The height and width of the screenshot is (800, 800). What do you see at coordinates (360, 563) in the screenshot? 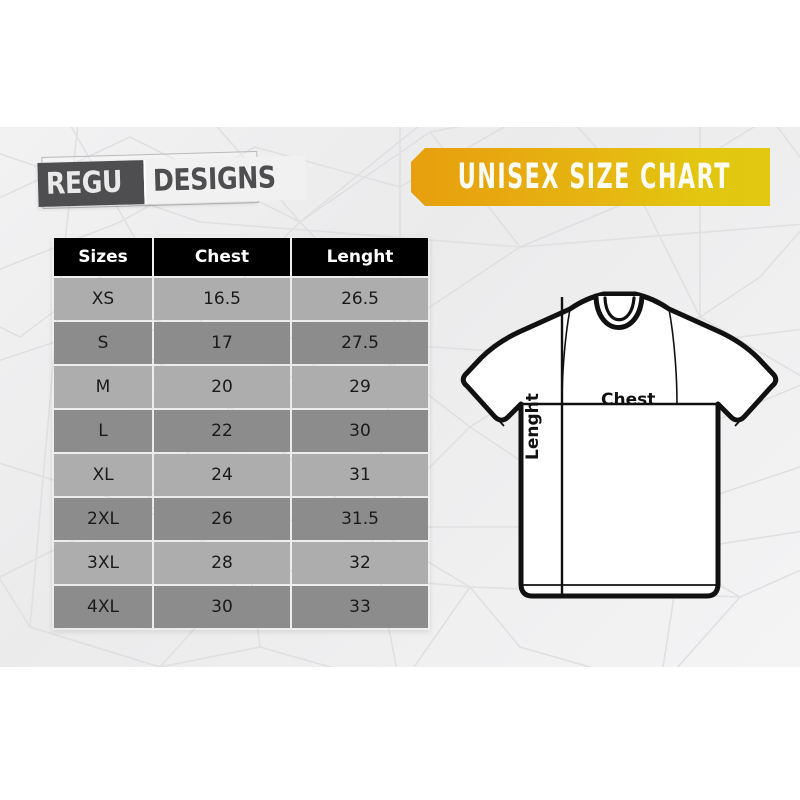
I see `cell-length: 32` at bounding box center [360, 563].